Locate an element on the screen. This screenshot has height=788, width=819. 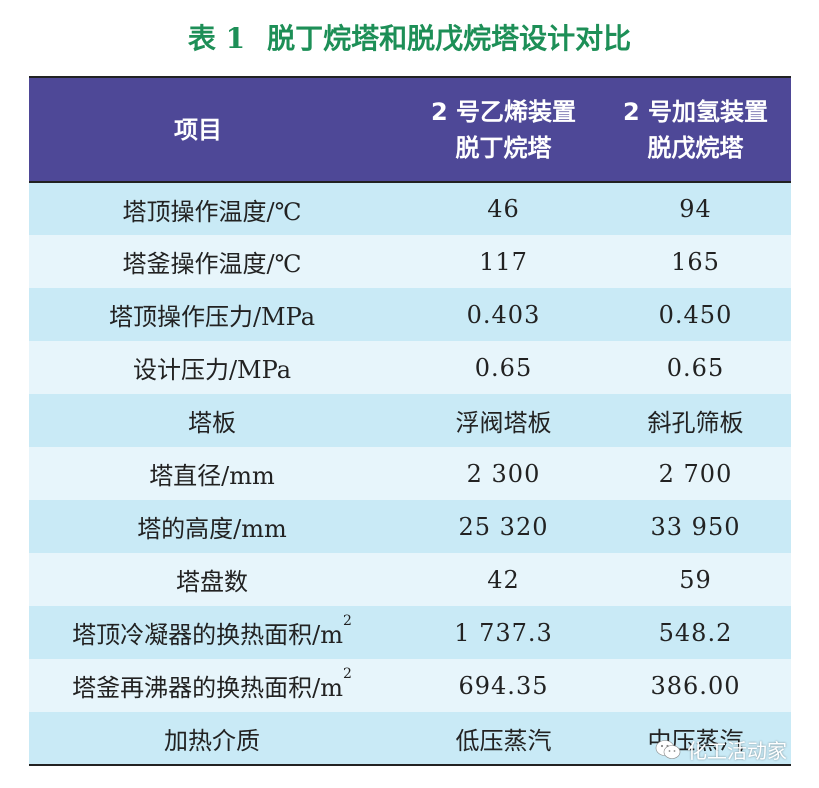
table-row: 塔顶操作压力/MPa 0.403 0.450 is located at coordinates (410, 314).